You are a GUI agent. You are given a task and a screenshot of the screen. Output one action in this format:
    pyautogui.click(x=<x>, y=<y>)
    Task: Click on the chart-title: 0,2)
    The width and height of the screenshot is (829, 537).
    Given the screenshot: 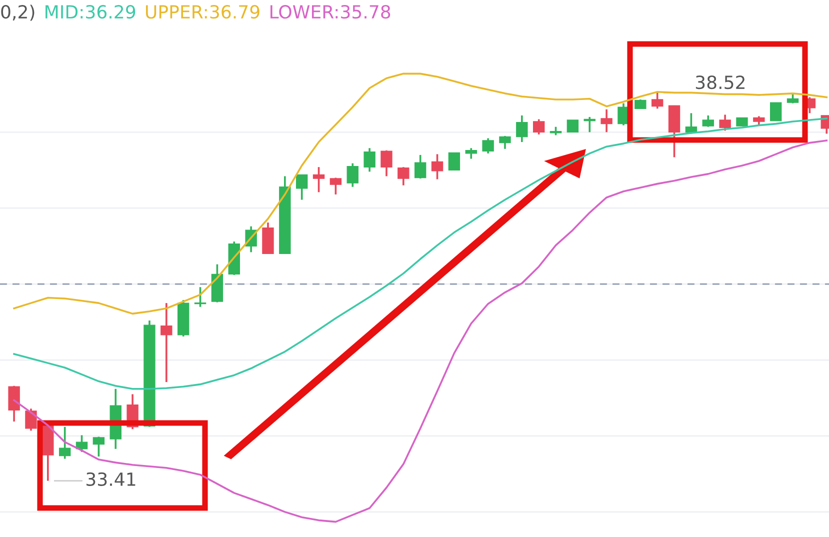 What is the action you would take?
    pyautogui.click(x=17, y=12)
    